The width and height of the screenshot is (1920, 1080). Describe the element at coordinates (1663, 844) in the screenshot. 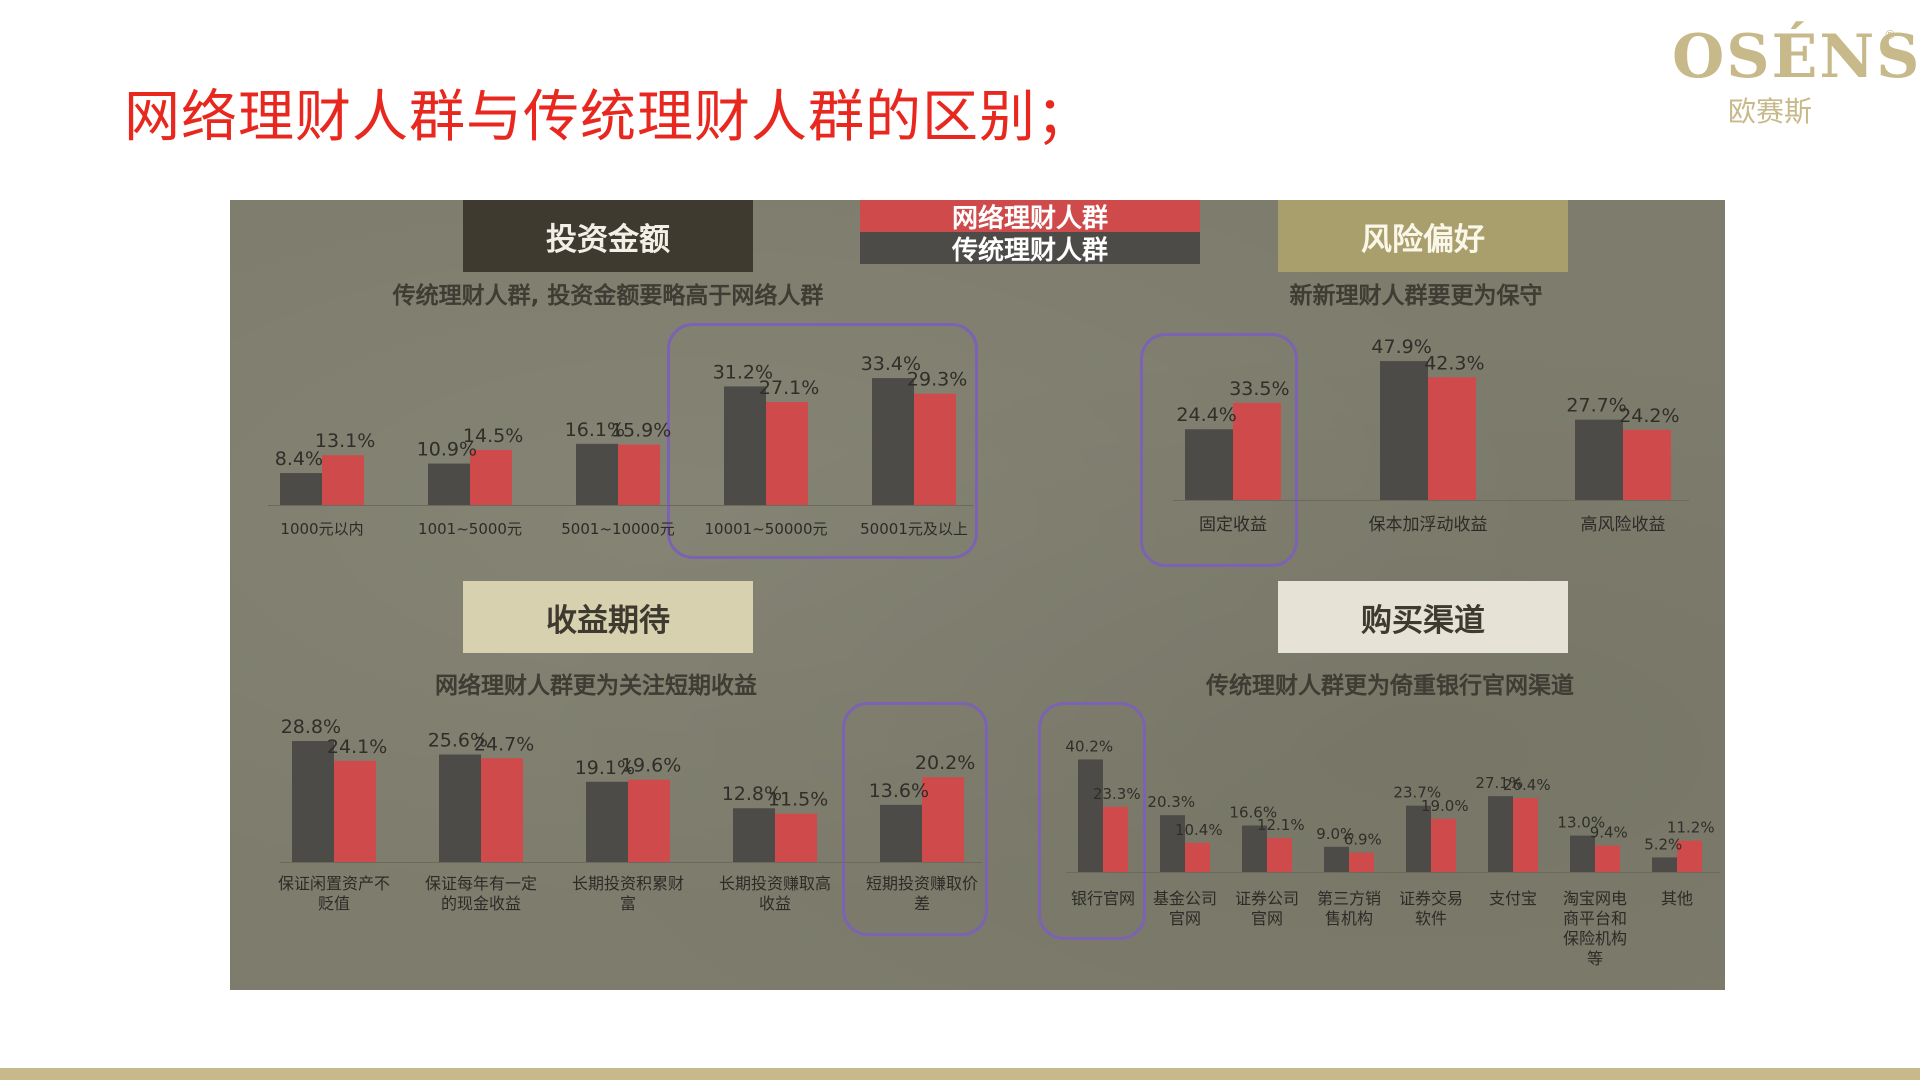

I see `channel-value-traditional: 5.2%` at that location.